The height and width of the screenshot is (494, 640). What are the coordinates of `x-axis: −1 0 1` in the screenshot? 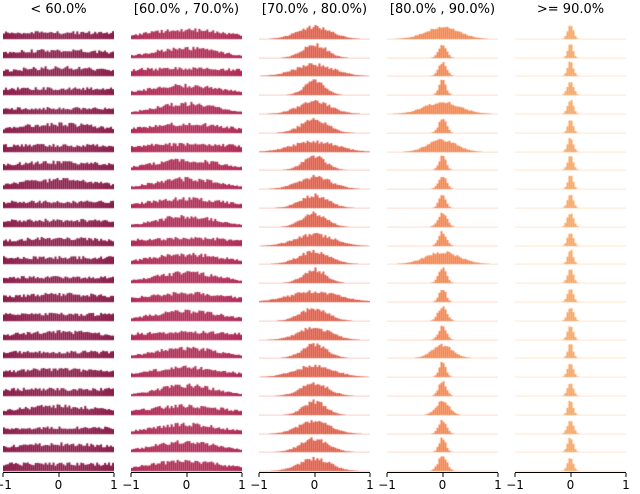 It's located at (312, 483).